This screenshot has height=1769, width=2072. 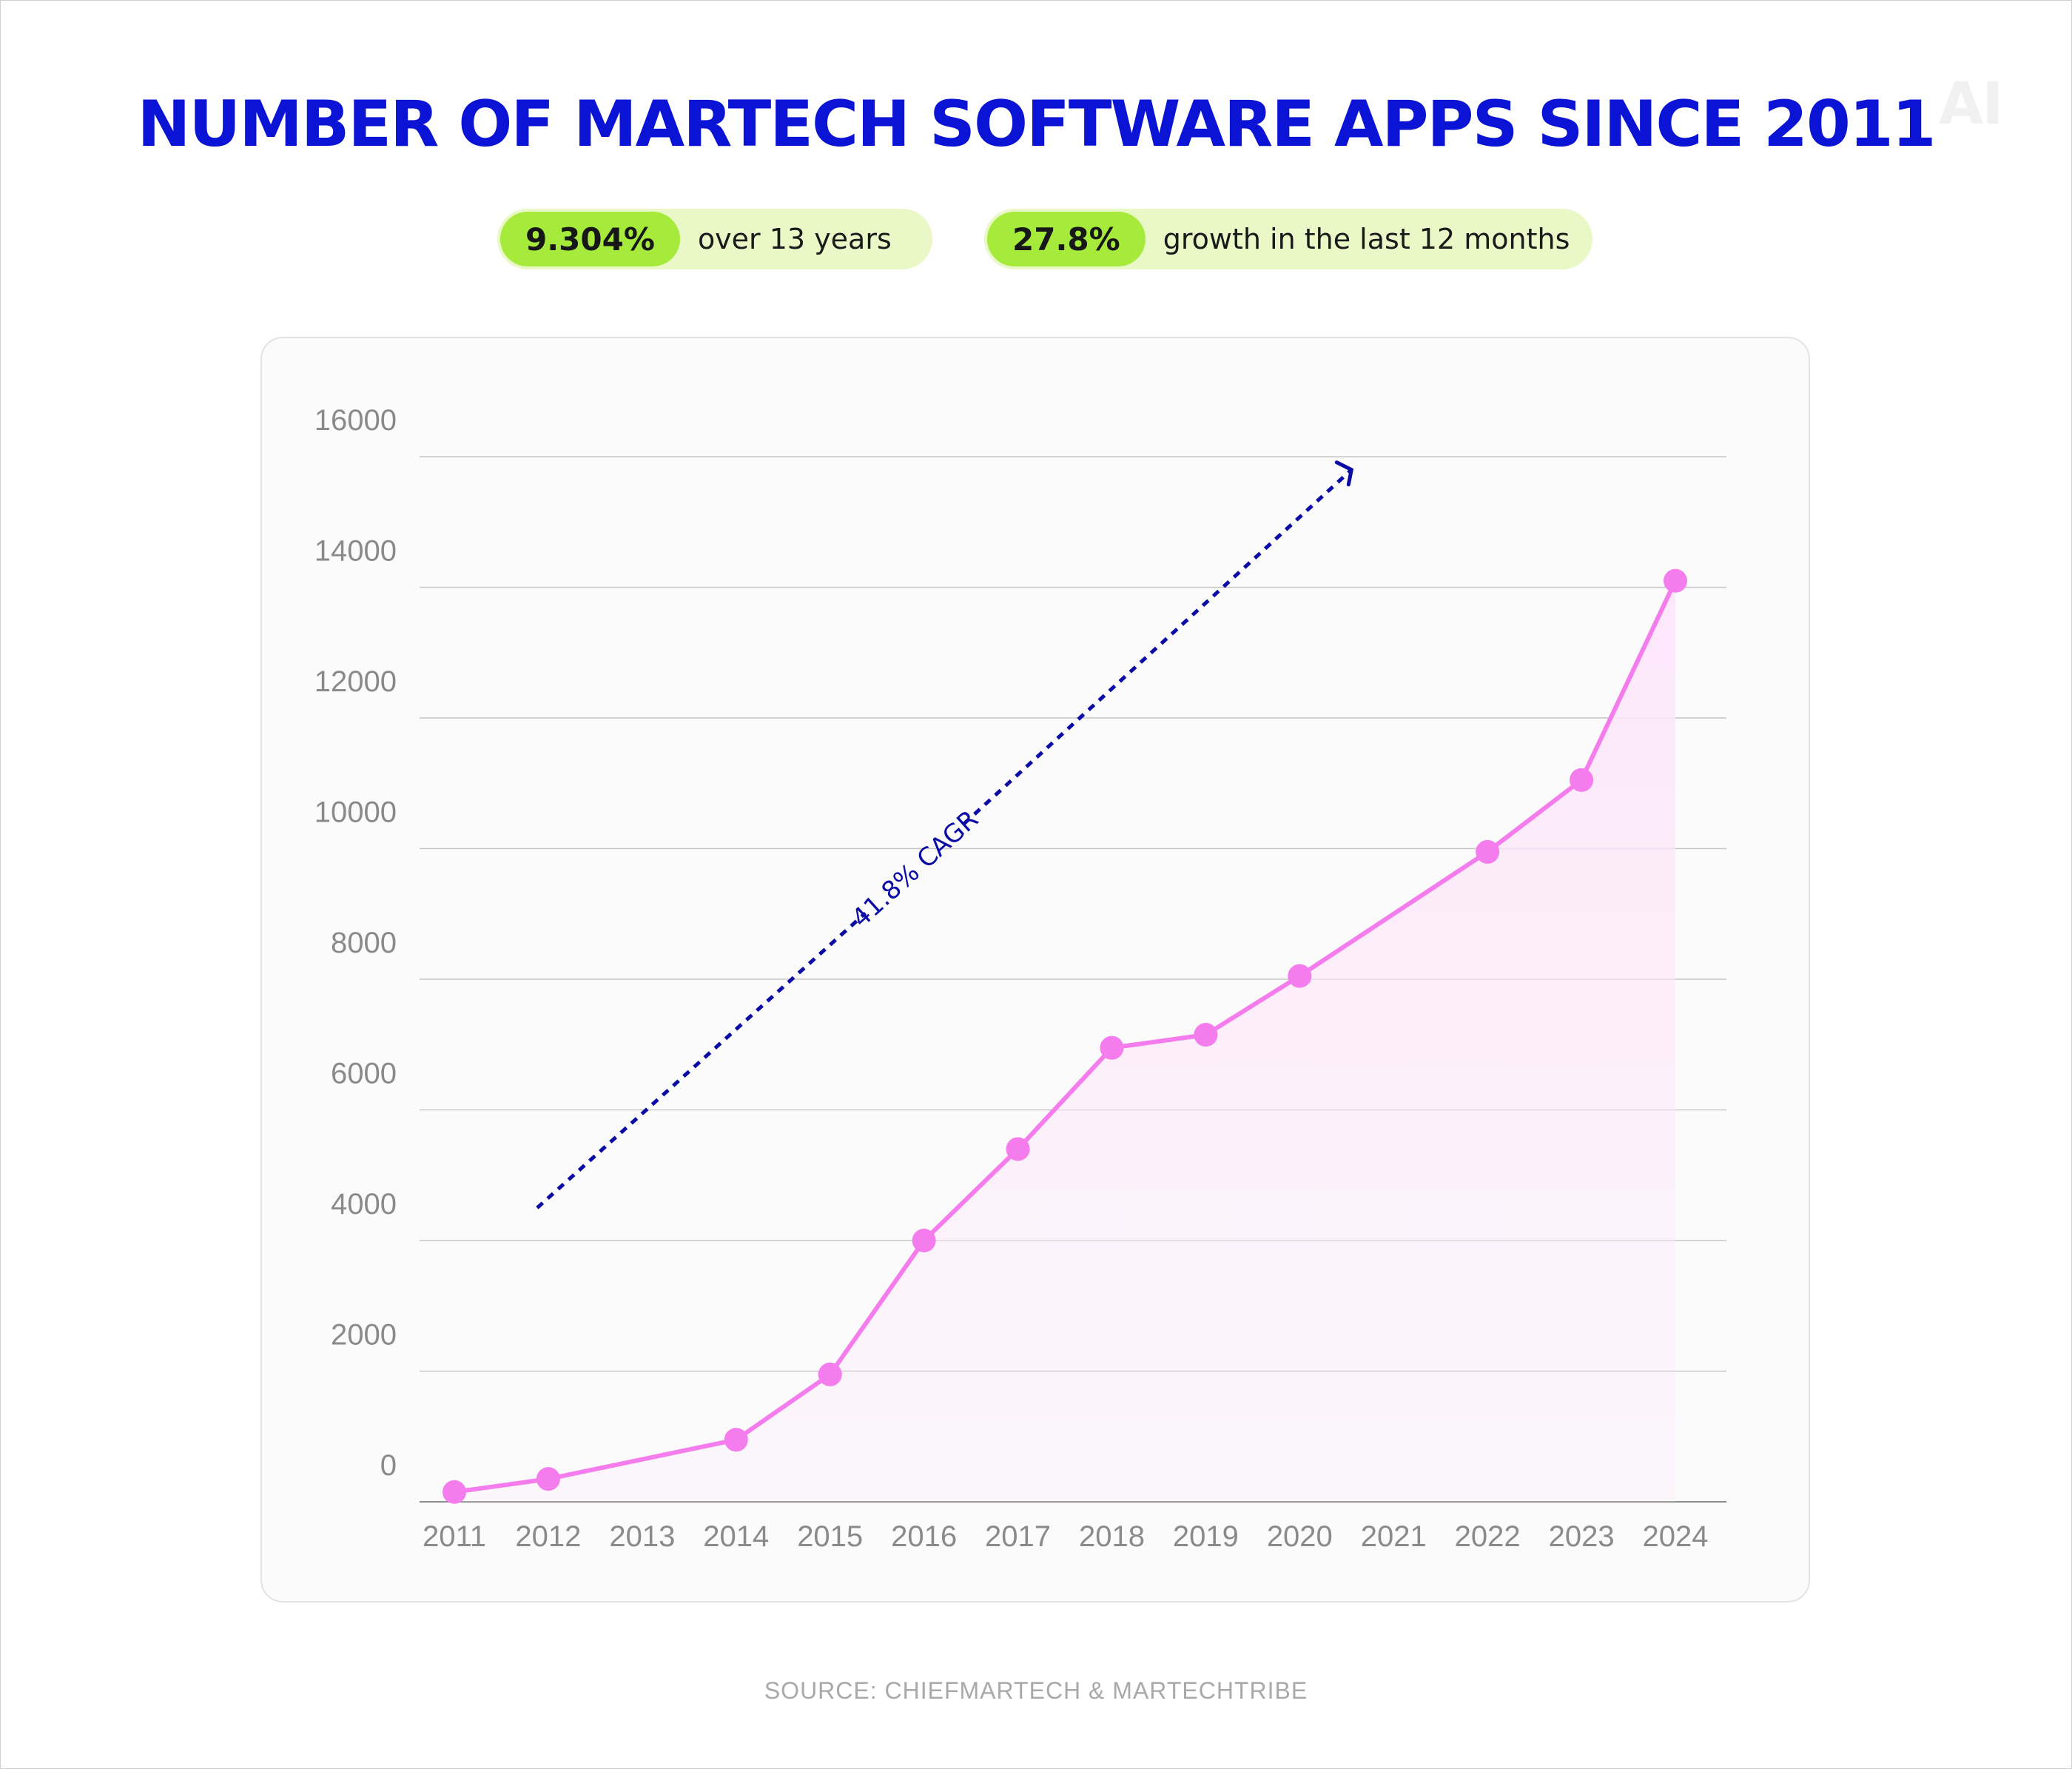 I want to click on y-tick-label: 0, so click(x=388, y=1466).